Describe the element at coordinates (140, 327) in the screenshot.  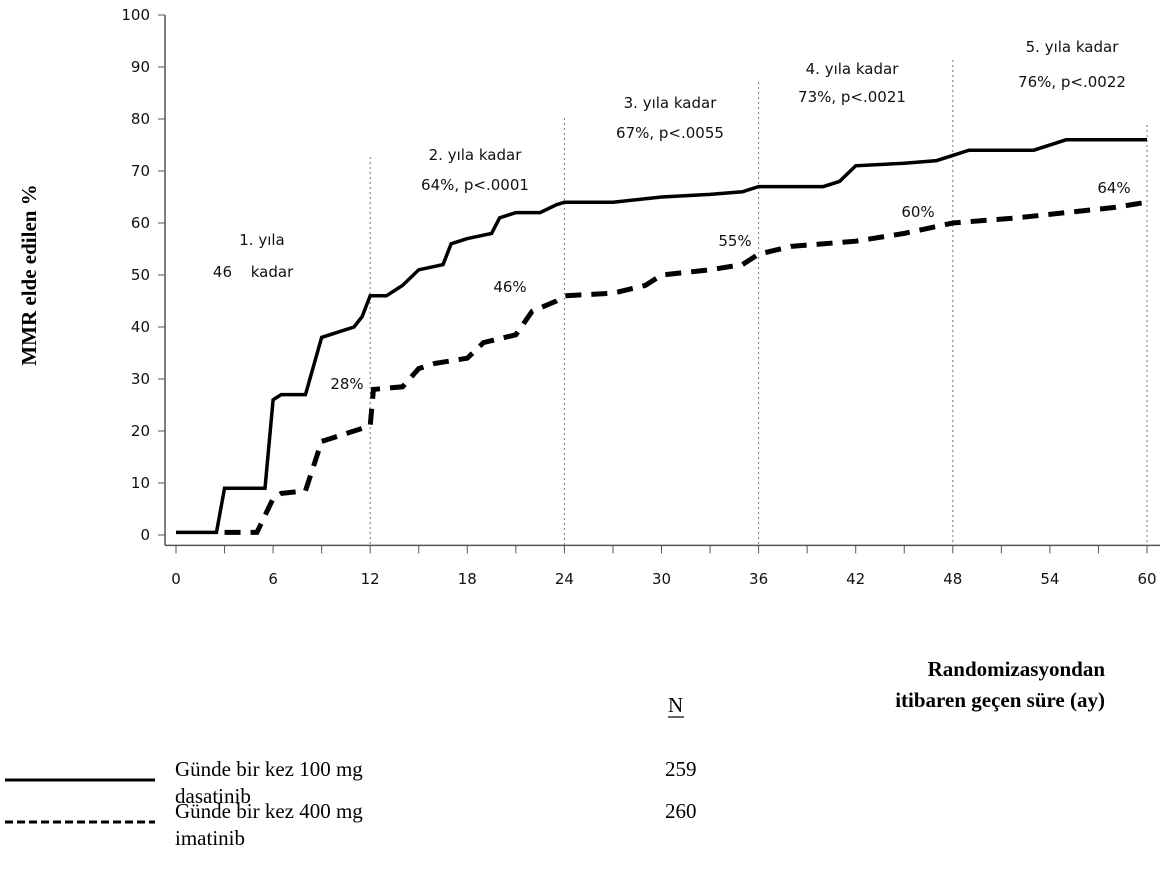
I see `y-tick-label: 40` at that location.